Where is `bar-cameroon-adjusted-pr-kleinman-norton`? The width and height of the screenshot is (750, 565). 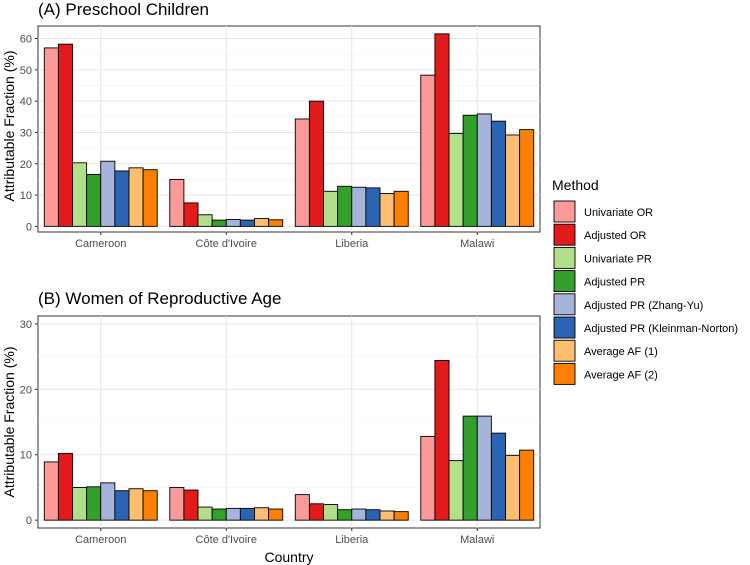
bar-cameroon-adjusted-pr-kleinman-norton is located at coordinates (122, 505).